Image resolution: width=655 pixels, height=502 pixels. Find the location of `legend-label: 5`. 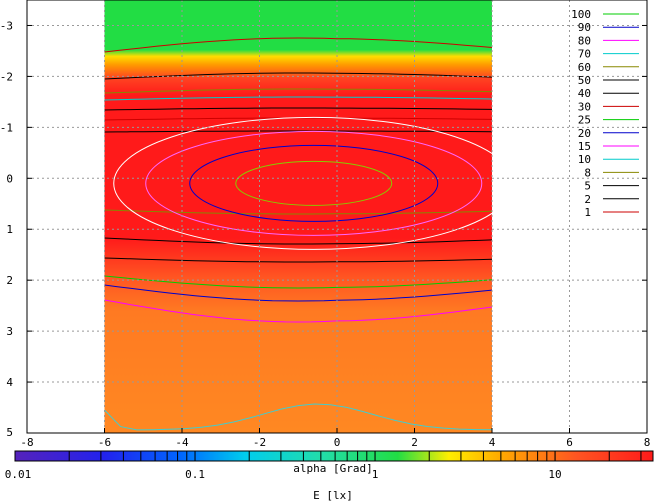

legend-label: 5 is located at coordinates (587, 186).